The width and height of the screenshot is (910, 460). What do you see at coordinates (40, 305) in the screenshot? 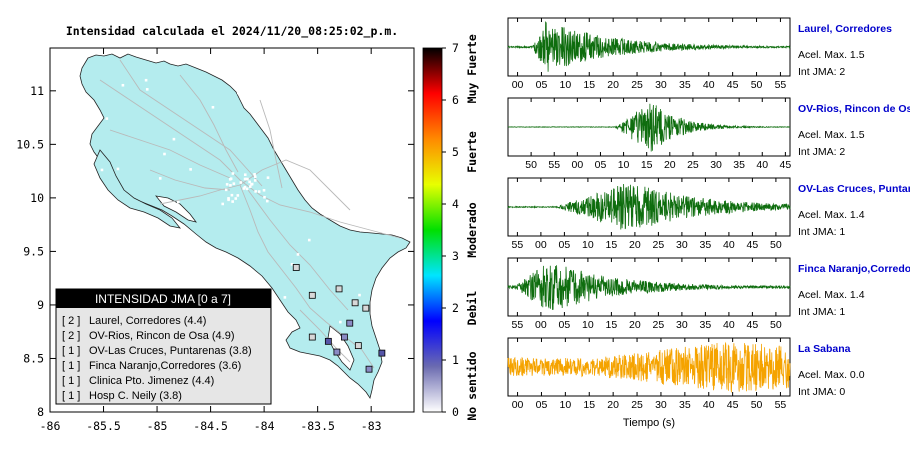
I see `map-y-tick-label: 9` at bounding box center [40, 305].